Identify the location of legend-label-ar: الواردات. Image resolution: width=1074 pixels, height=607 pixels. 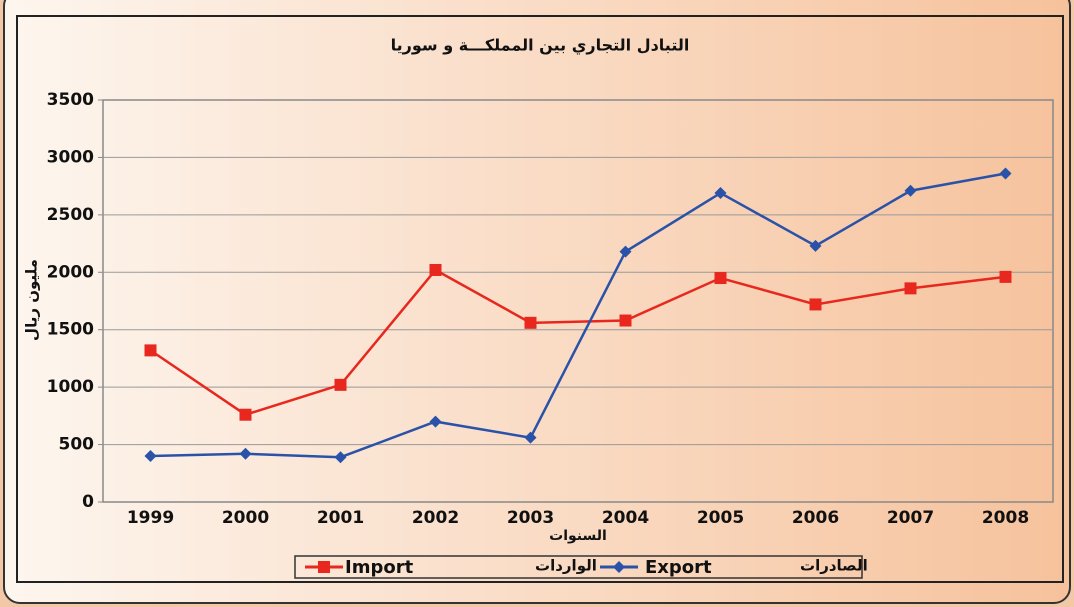
(566, 566).